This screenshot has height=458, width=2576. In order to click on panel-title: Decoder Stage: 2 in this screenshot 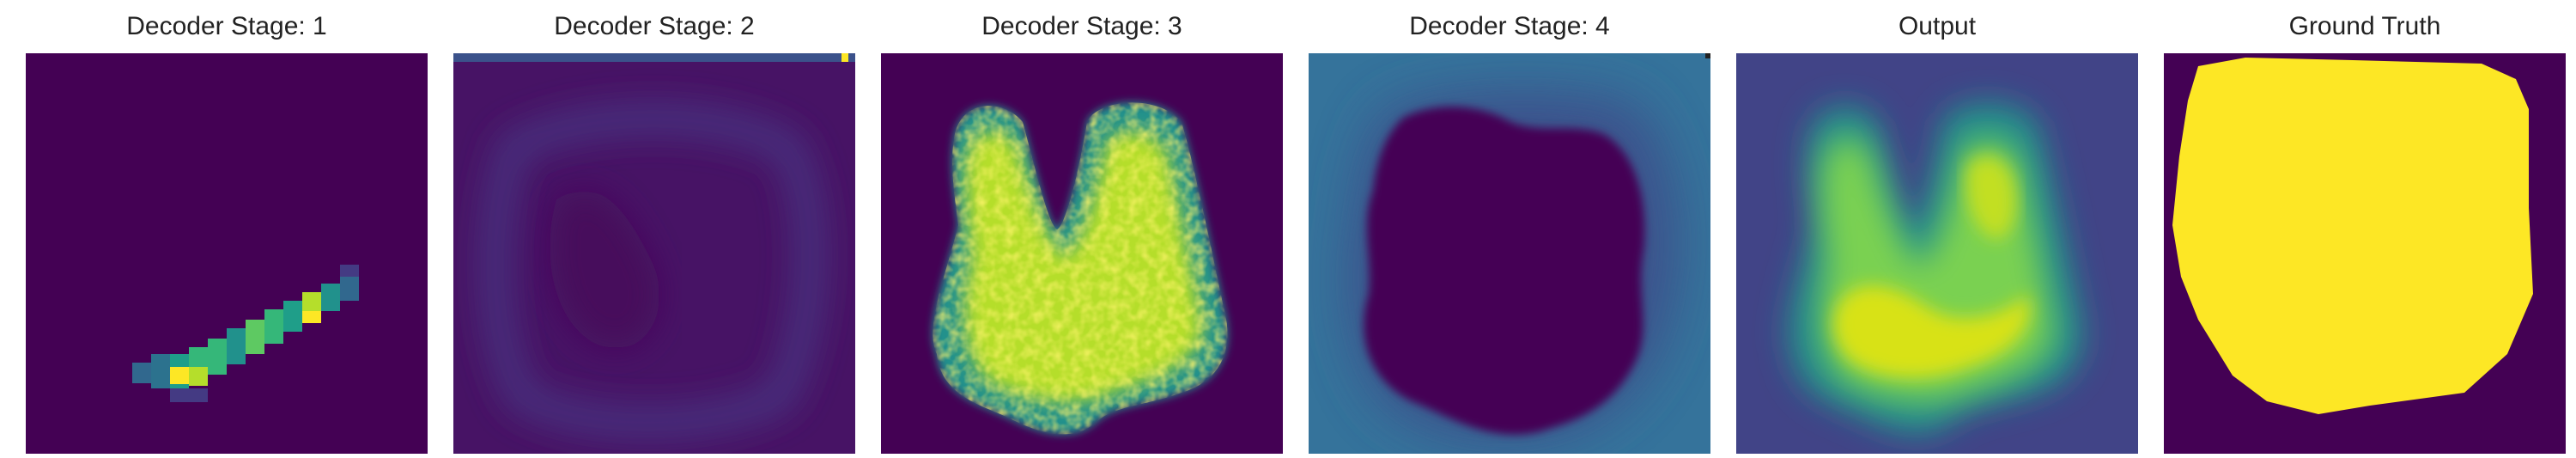, I will do `click(654, 26)`.